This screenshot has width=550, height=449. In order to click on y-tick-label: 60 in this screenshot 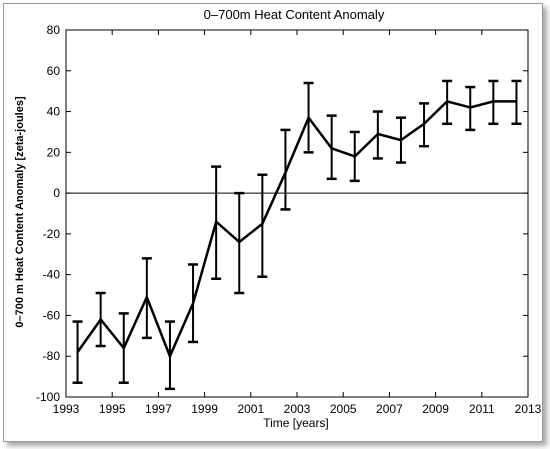, I will do `click(54, 71)`.